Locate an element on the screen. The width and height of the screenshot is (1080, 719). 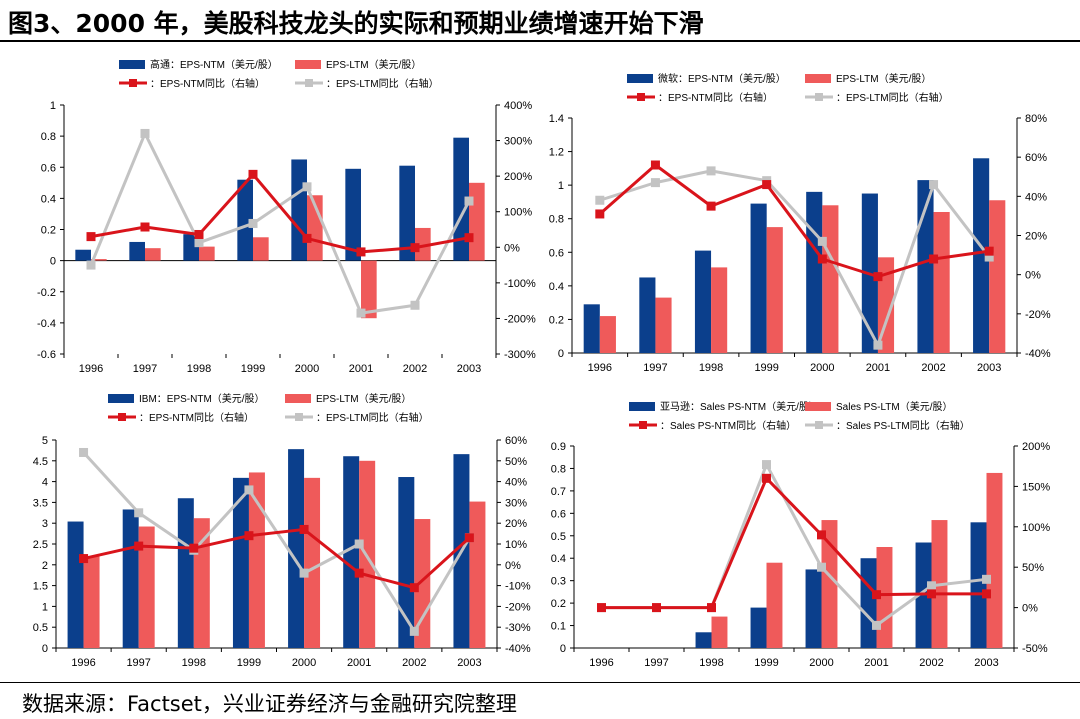
left-tick-label: 0.4 is located at coordinates (48, 199).